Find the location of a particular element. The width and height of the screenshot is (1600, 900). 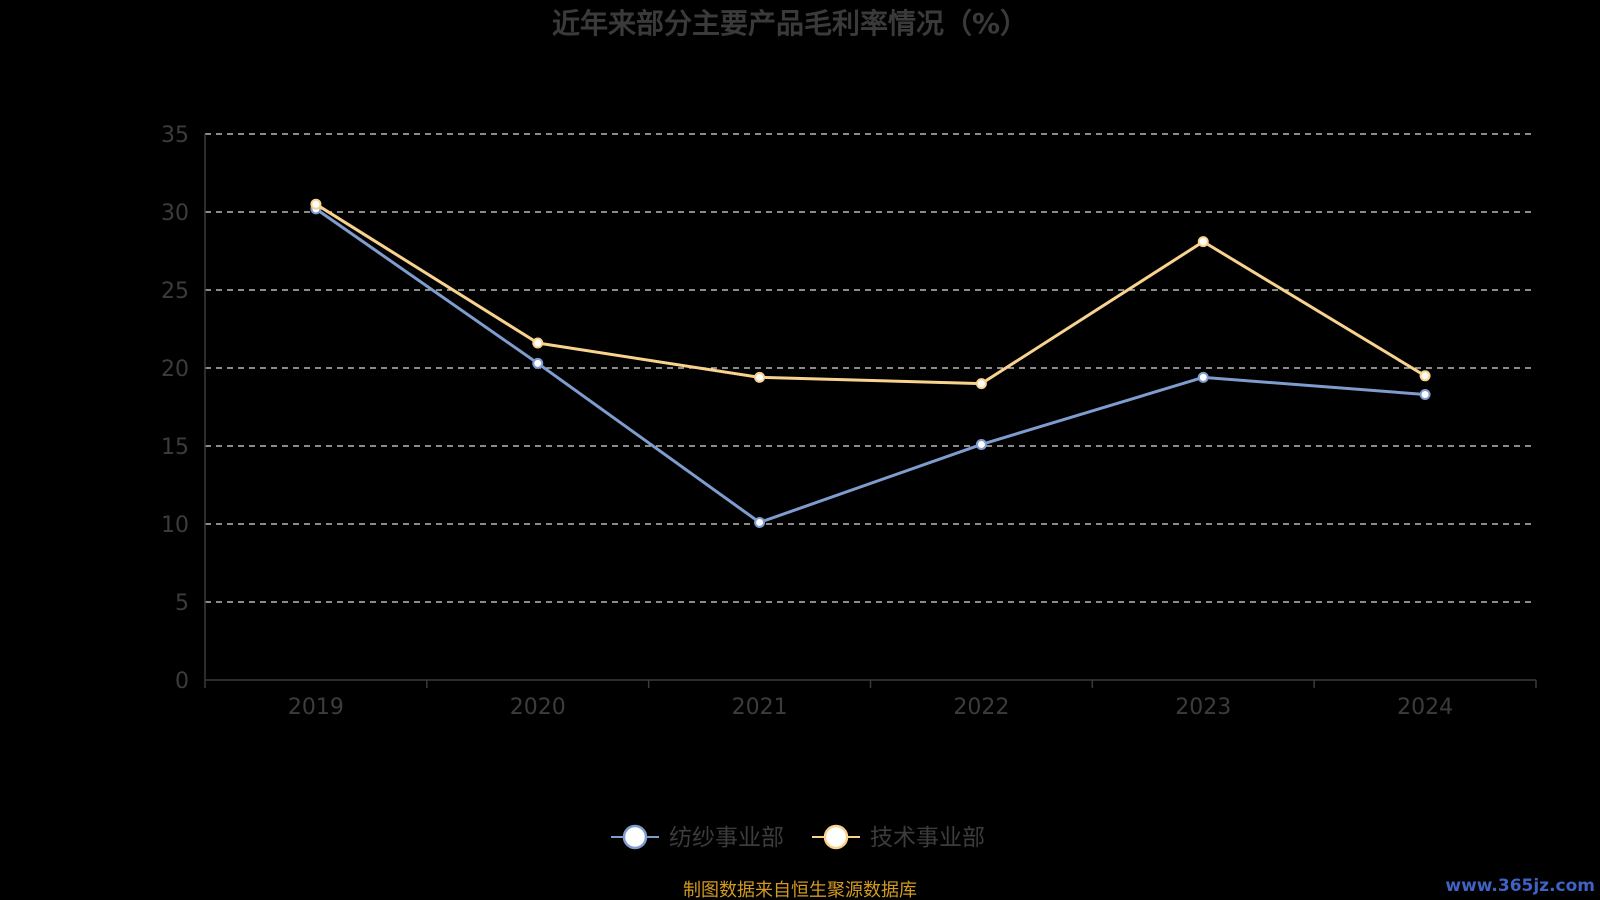

y-tick-label: 5 is located at coordinates (182, 603).